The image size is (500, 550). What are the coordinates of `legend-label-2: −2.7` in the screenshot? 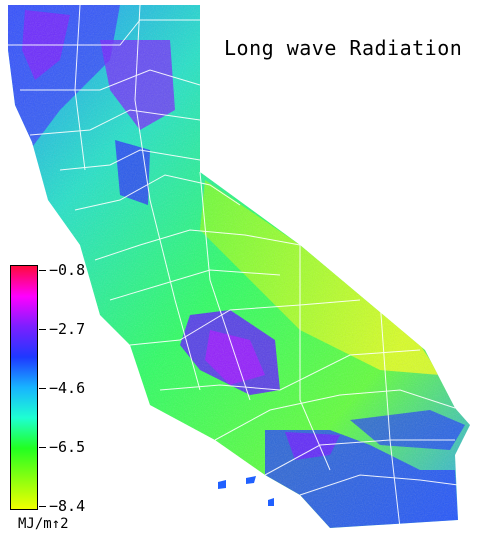 It's located at (67, 329).